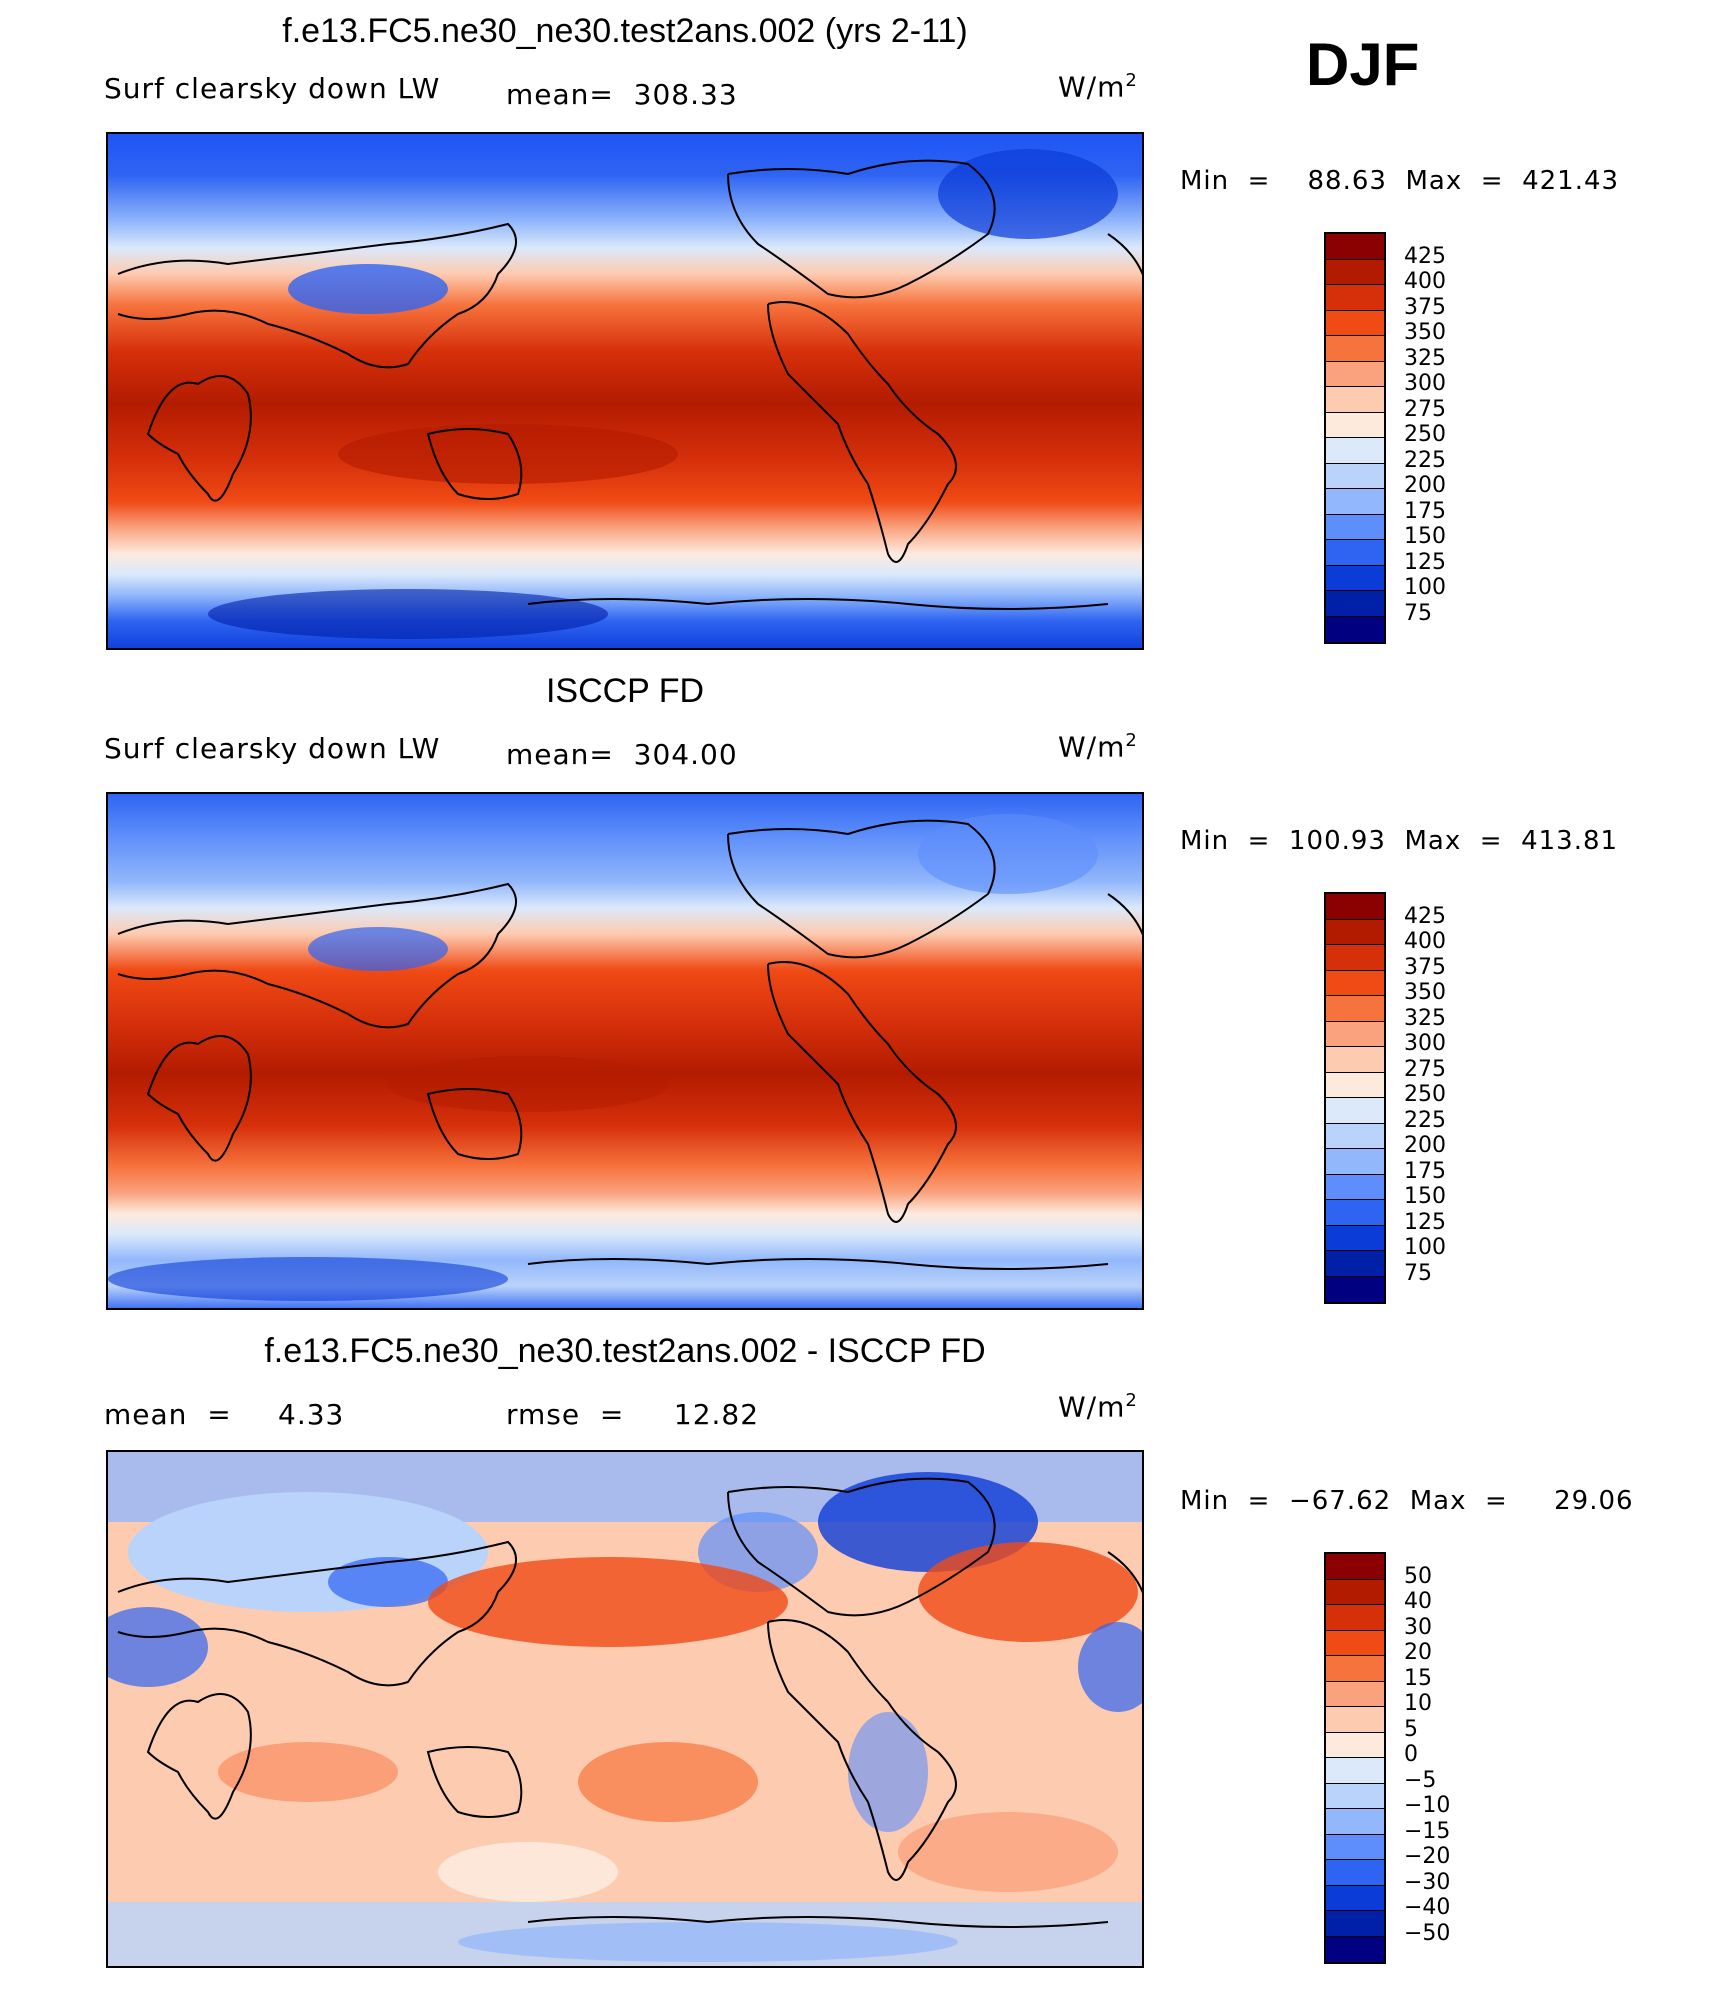 The width and height of the screenshot is (1710, 1991). What do you see at coordinates (272, 88) in the screenshot?
I see `panel-1-variable: Surf clearsky down LW` at bounding box center [272, 88].